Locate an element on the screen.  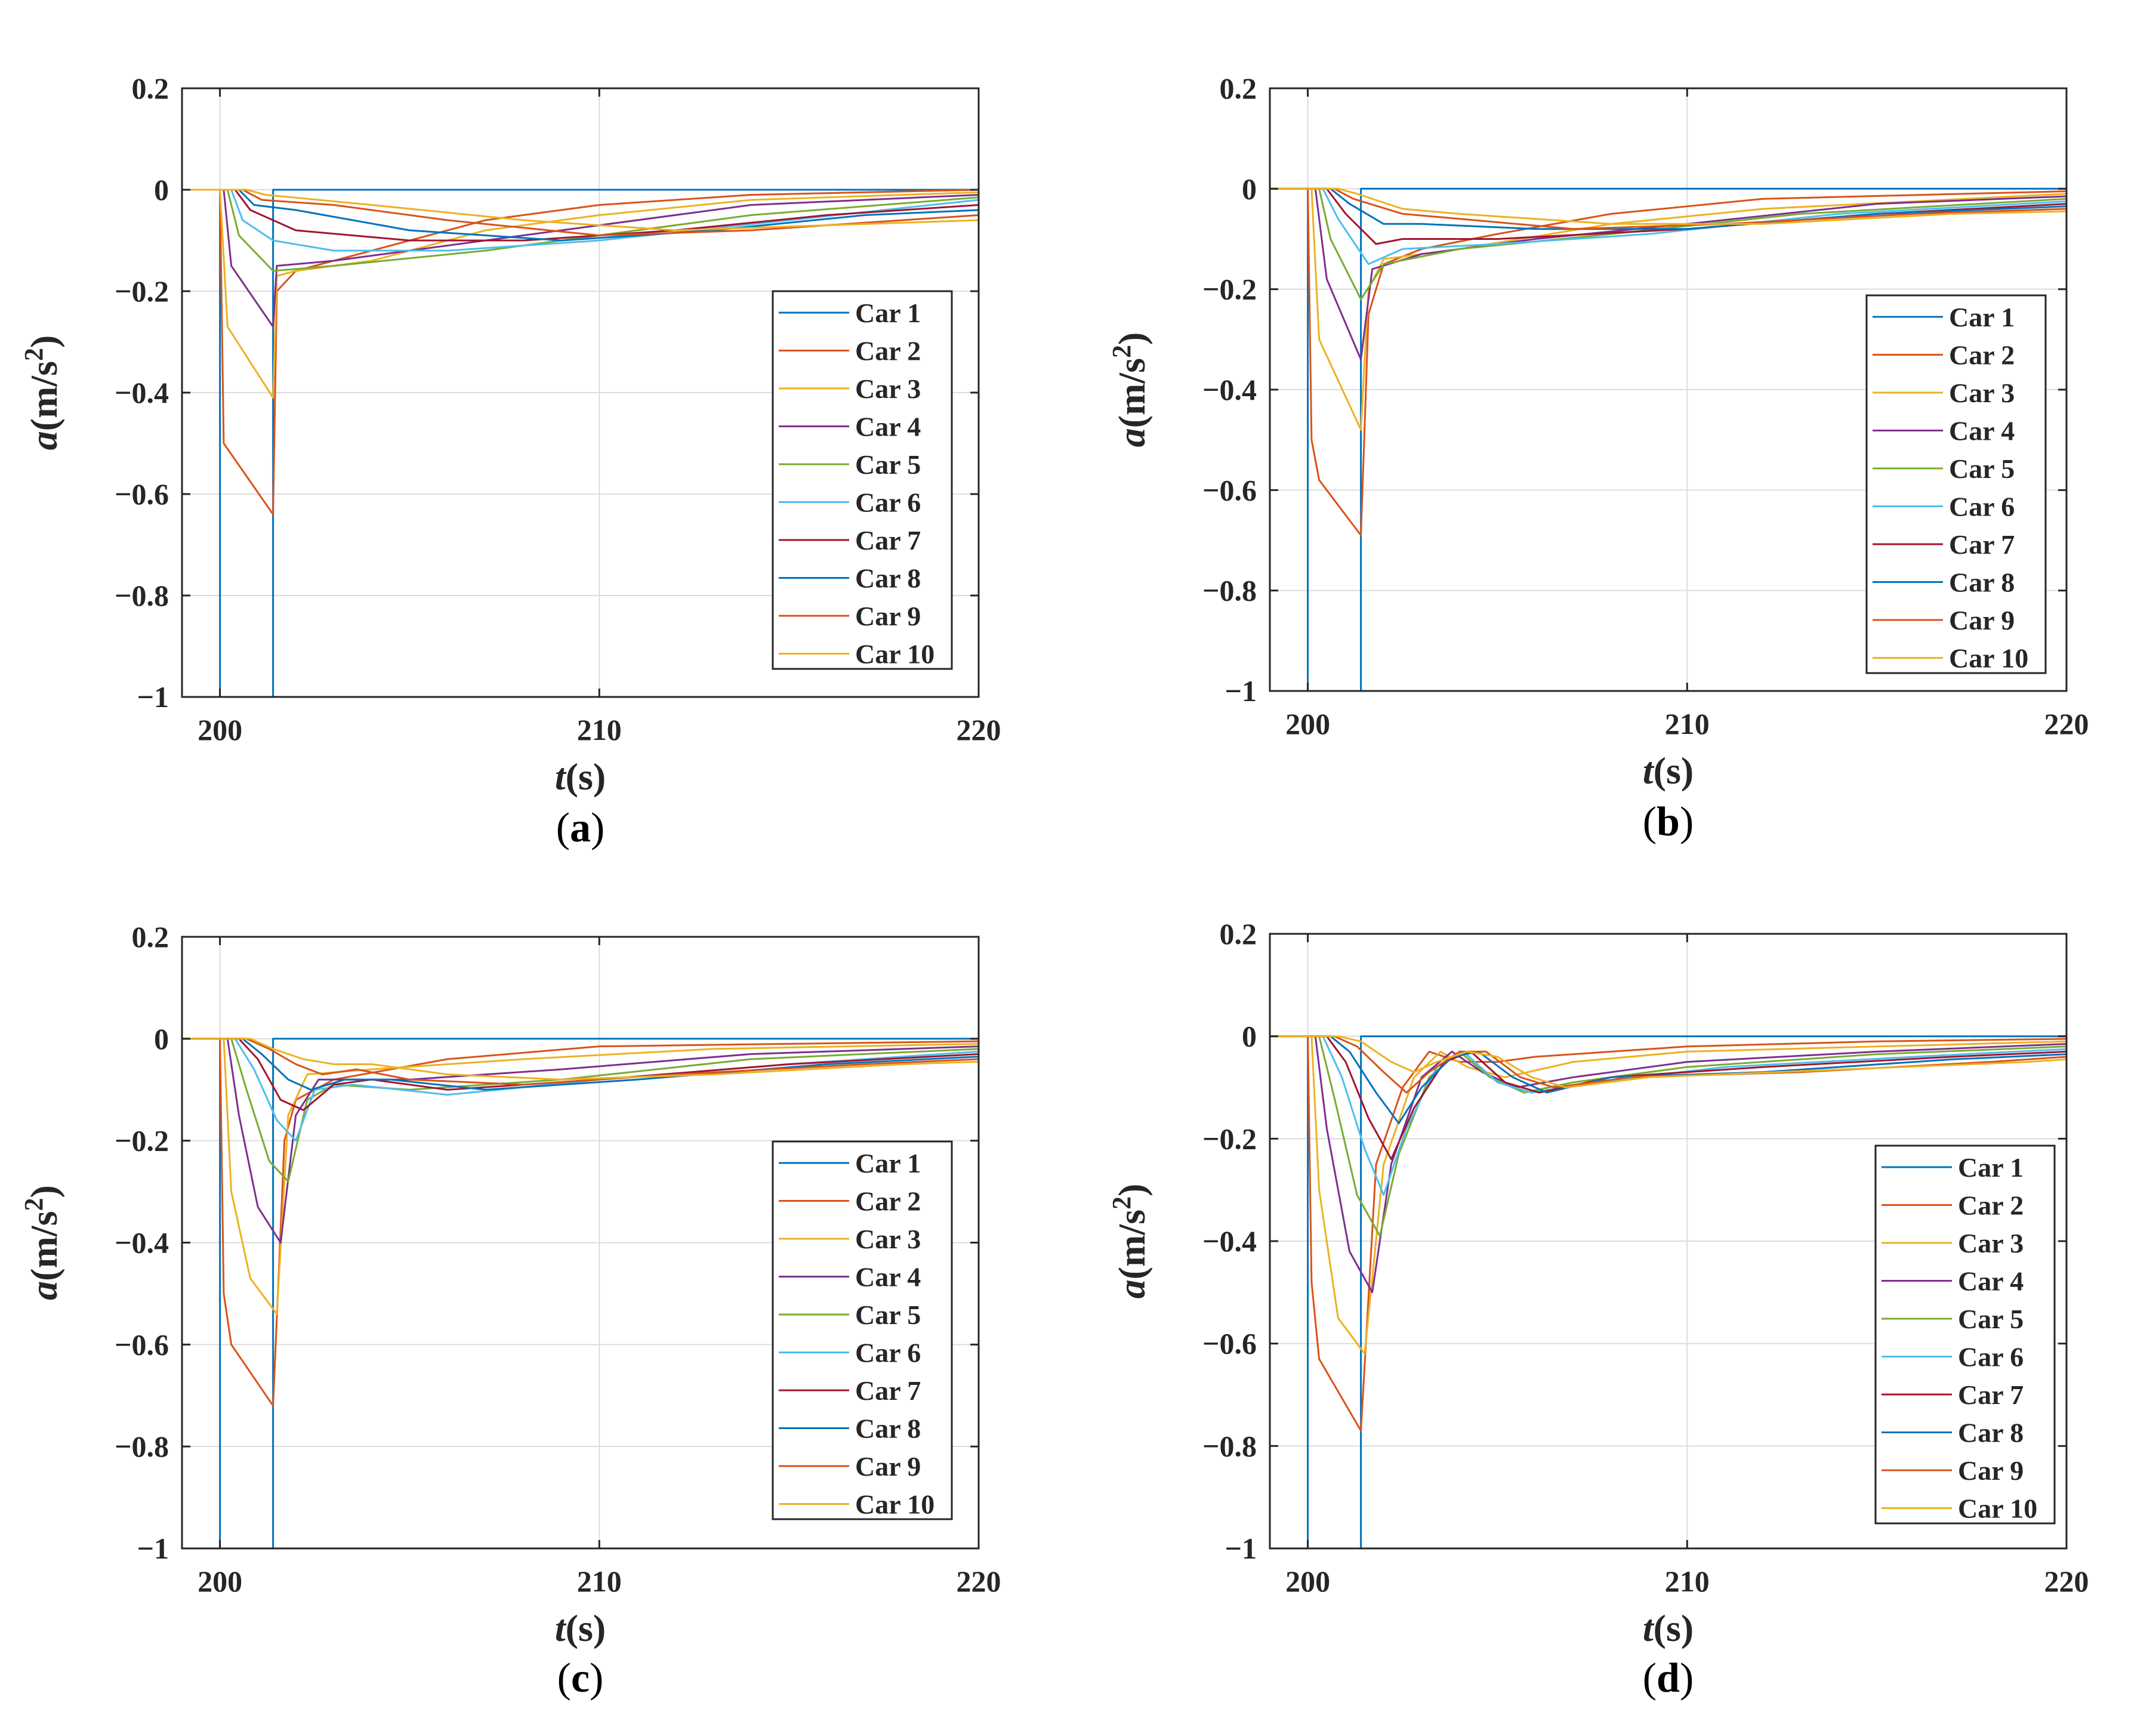
panel-label: (a) is located at coordinates (580, 828).